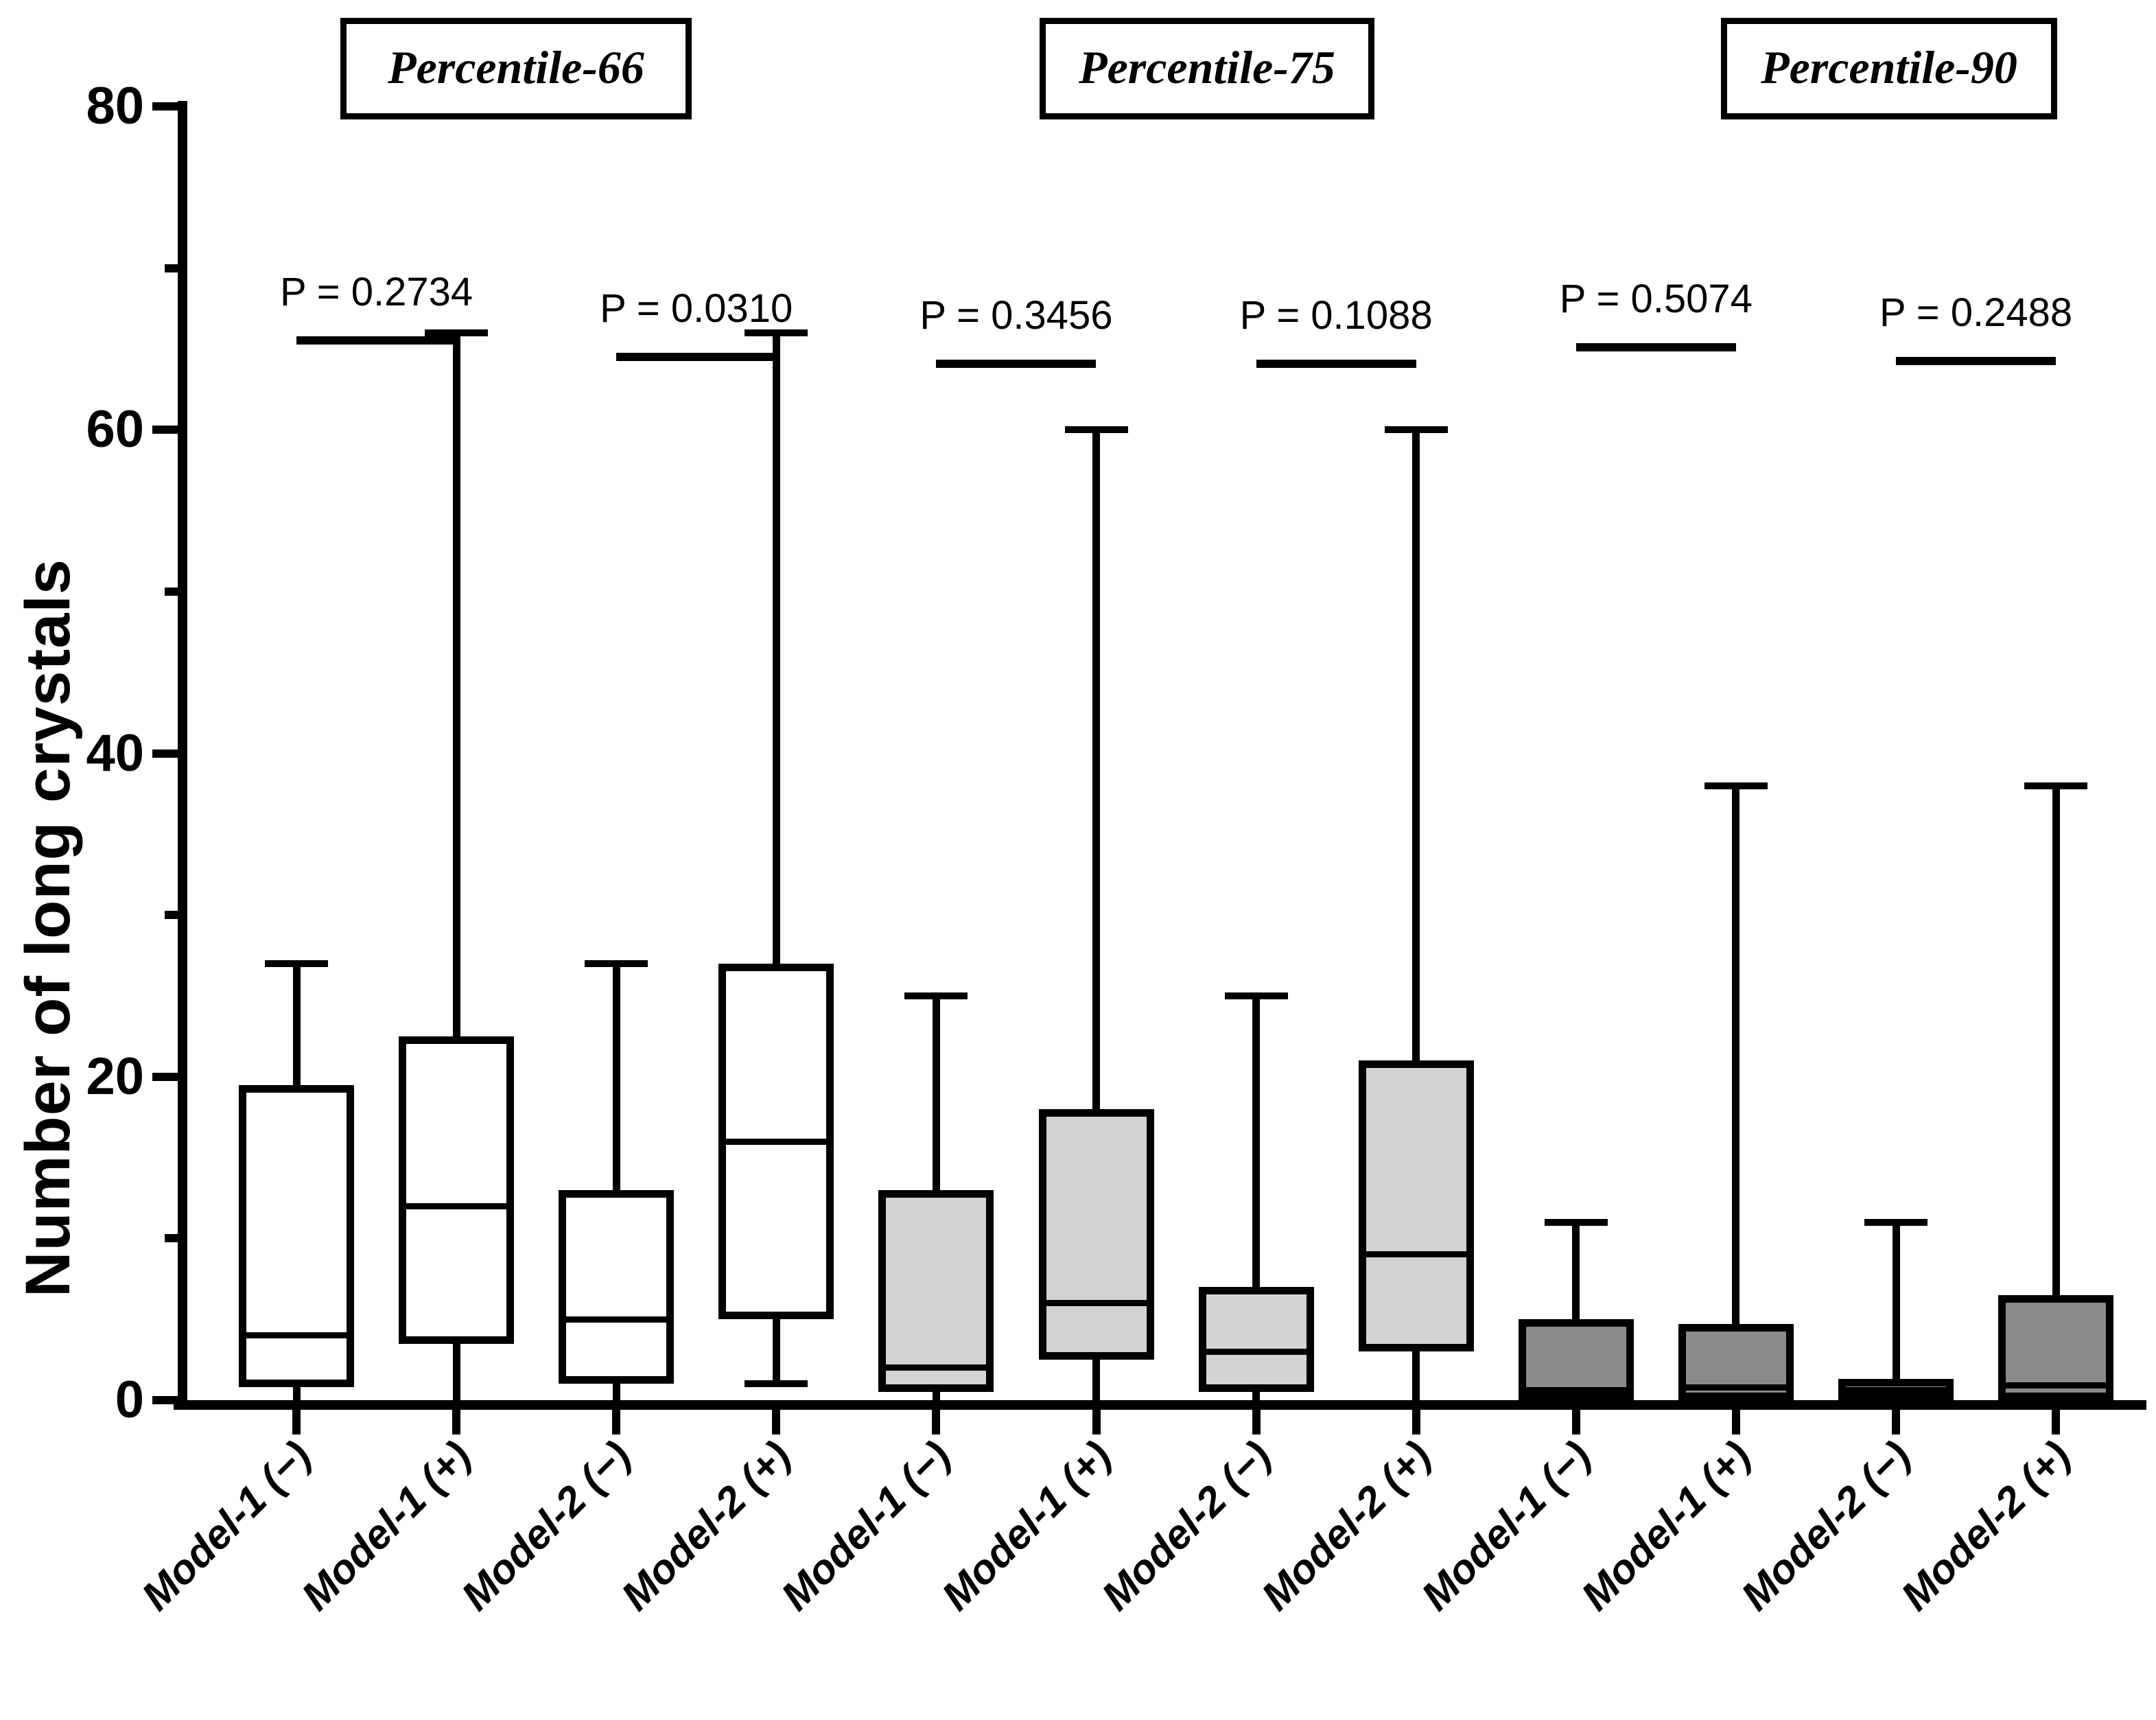 This screenshot has height=1720, width=2156. What do you see at coordinates (129, 1400) in the screenshot?
I see `y-tick-label: 0` at bounding box center [129, 1400].